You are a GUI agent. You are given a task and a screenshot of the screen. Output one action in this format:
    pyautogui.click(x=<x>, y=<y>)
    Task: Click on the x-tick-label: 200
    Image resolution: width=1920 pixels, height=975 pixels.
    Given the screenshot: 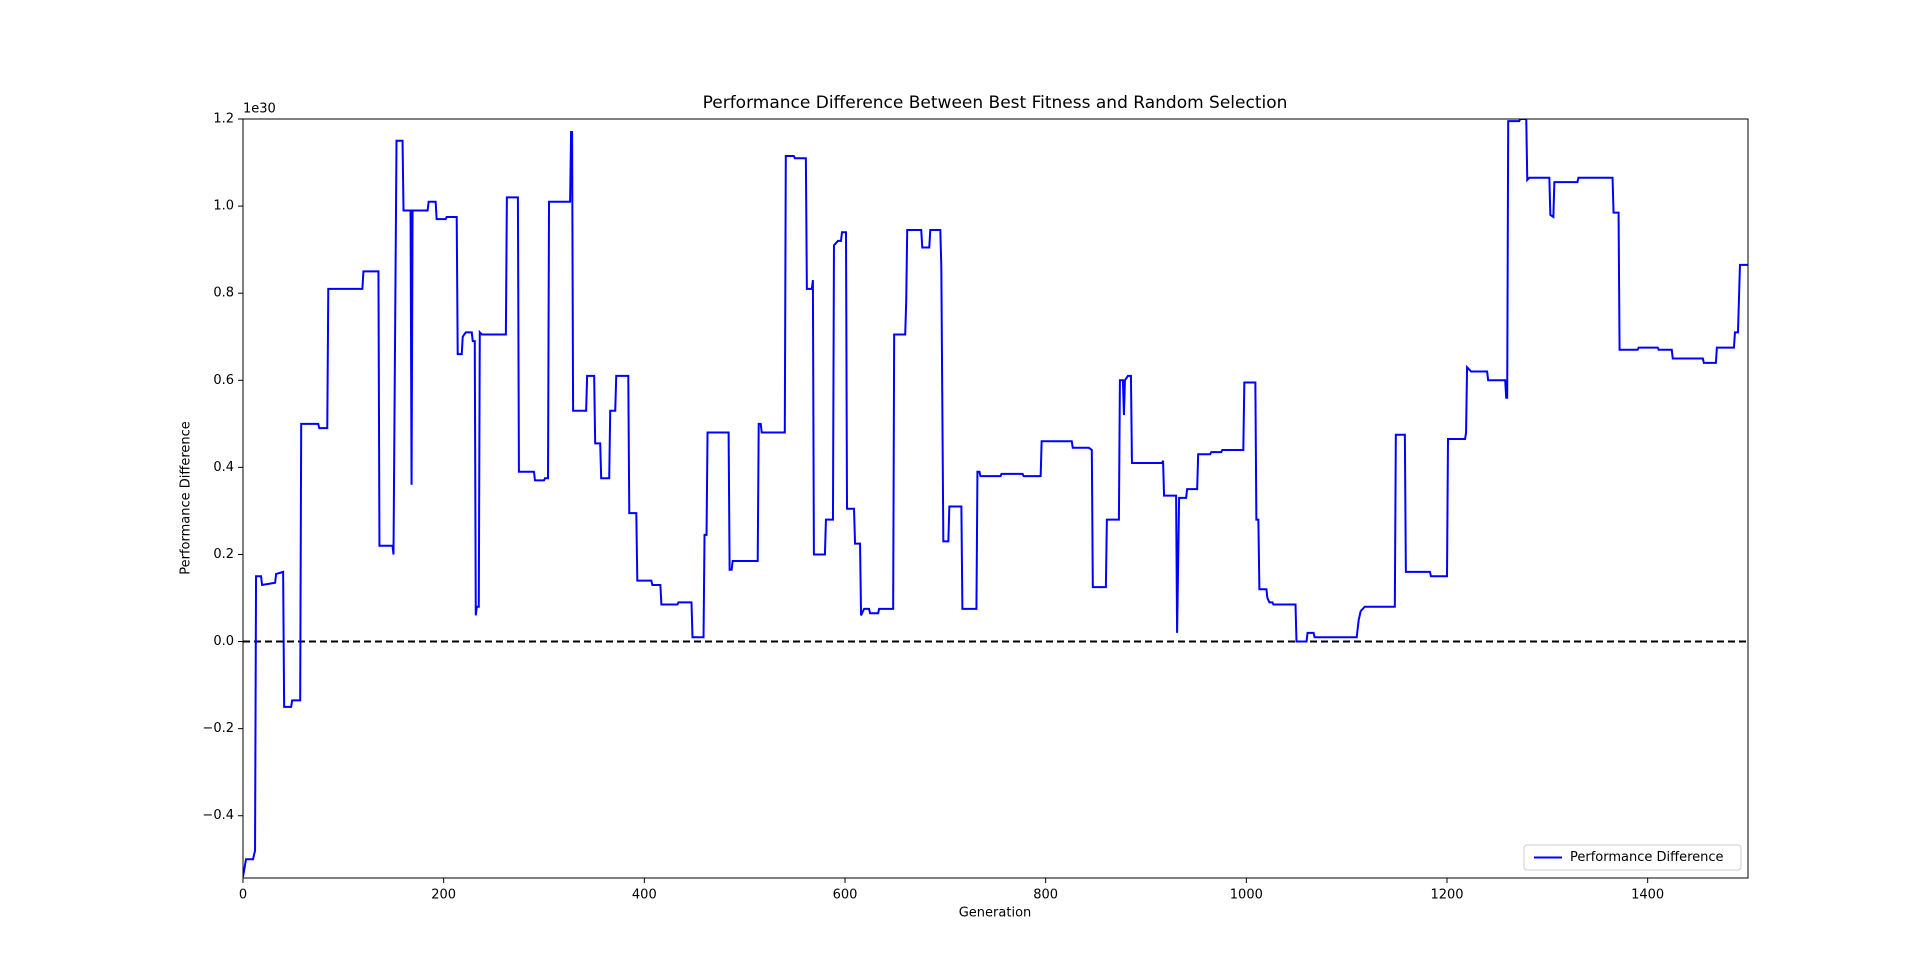 What is the action you would take?
    pyautogui.click(x=443, y=895)
    